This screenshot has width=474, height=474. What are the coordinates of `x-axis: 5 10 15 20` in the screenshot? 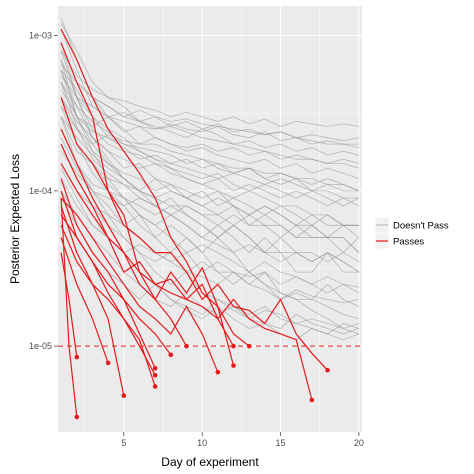 It's located at (242, 440).